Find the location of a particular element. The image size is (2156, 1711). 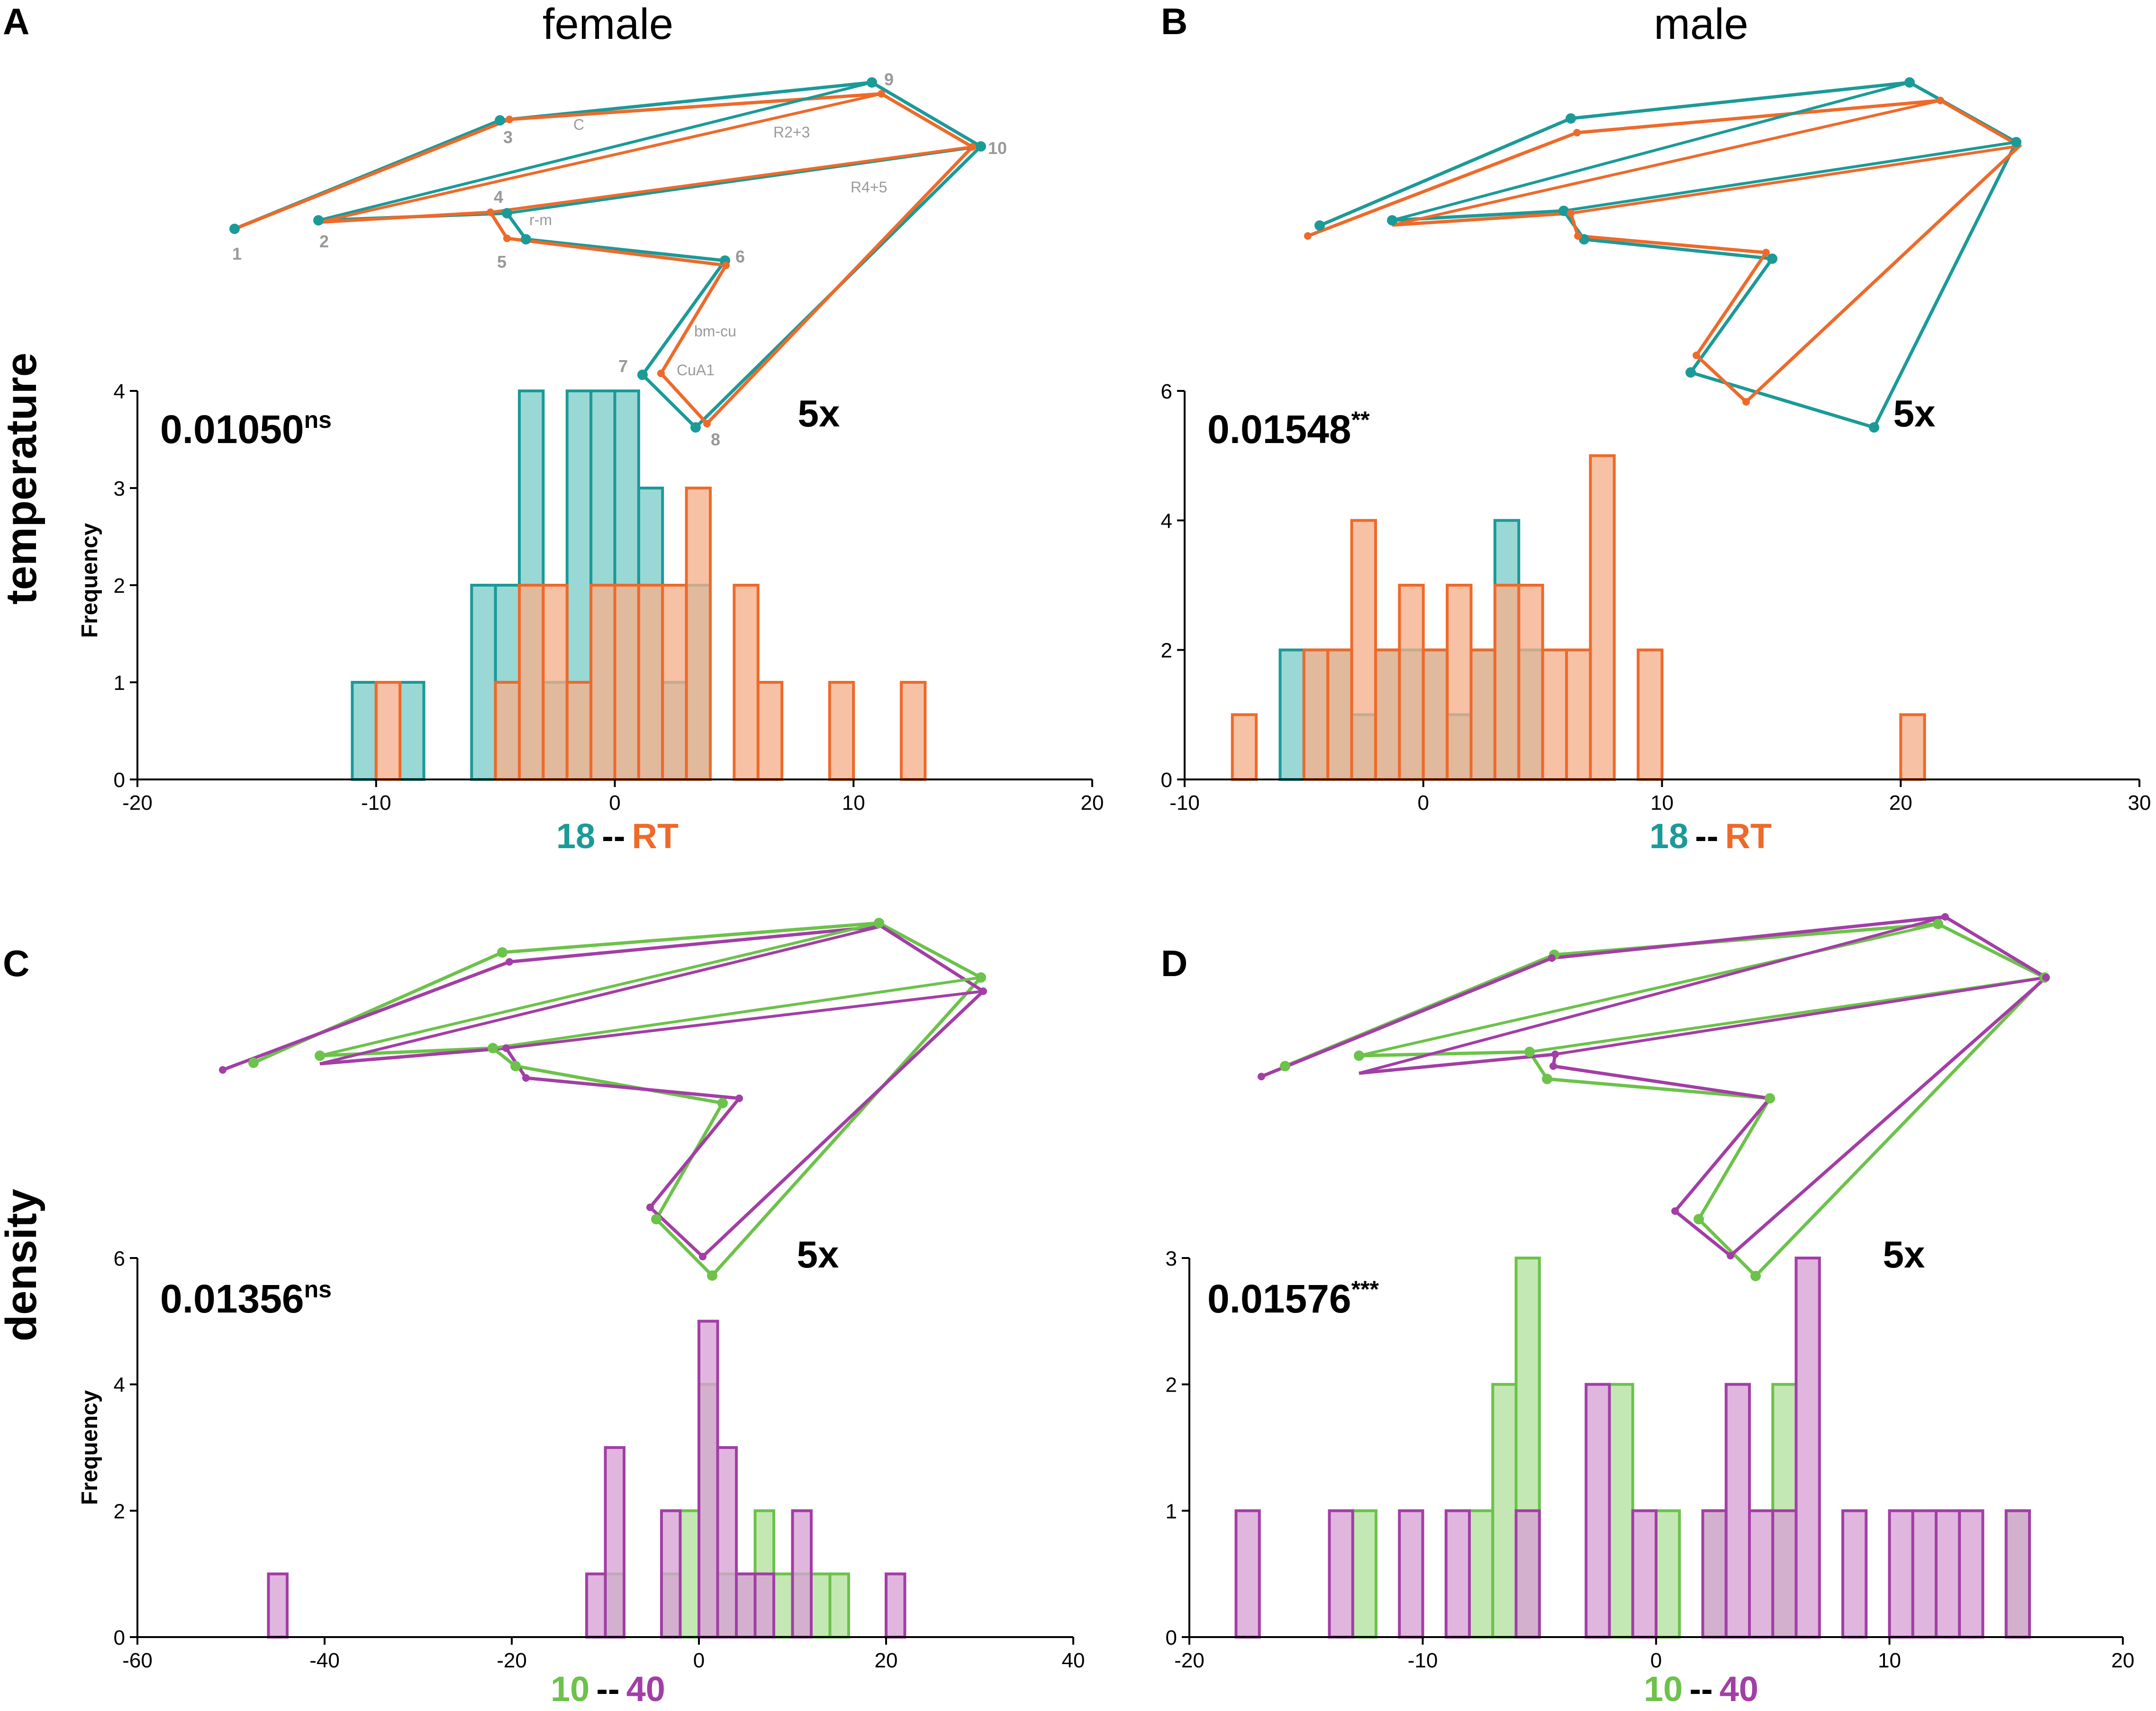

panel-d-x-tick-label-4: 20 is located at coordinates (2123, 1660).